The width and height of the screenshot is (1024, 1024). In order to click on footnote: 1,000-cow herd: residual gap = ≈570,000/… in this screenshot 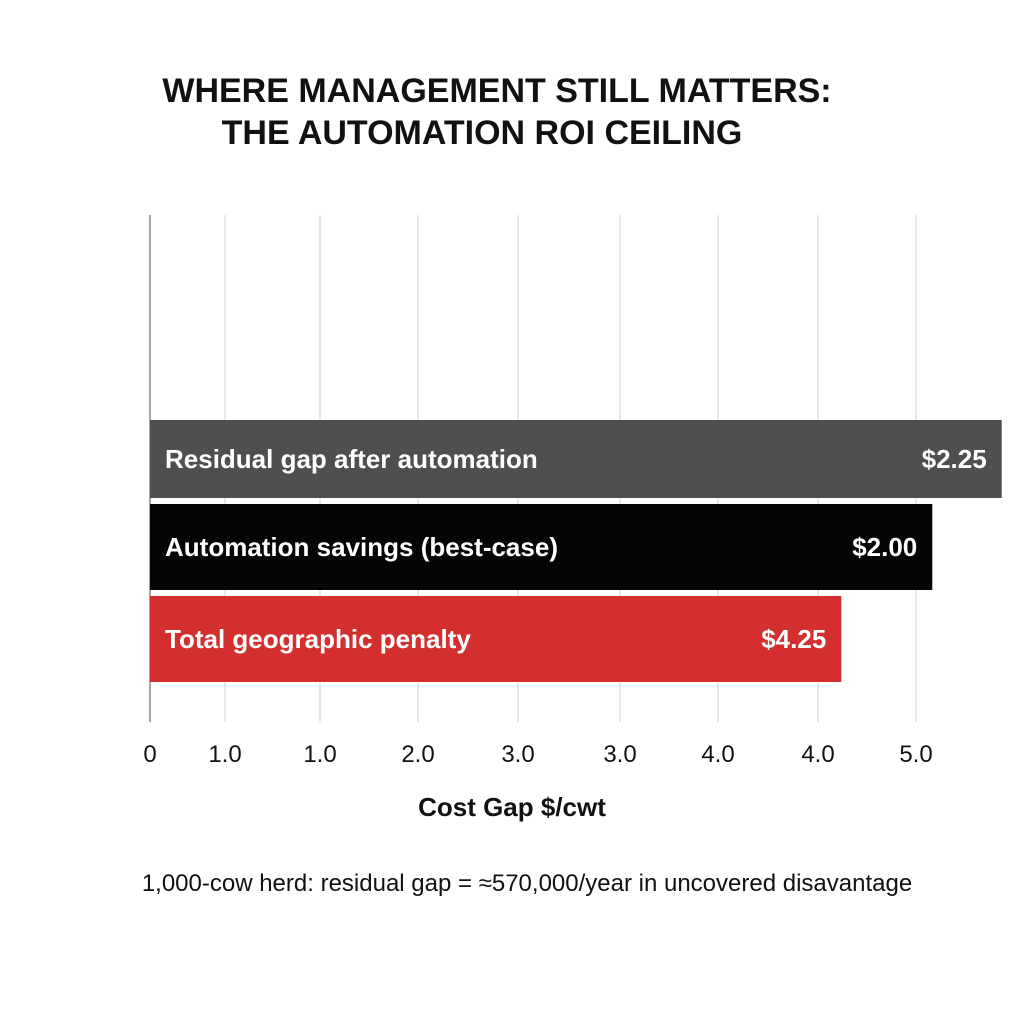, I will do `click(527, 883)`.